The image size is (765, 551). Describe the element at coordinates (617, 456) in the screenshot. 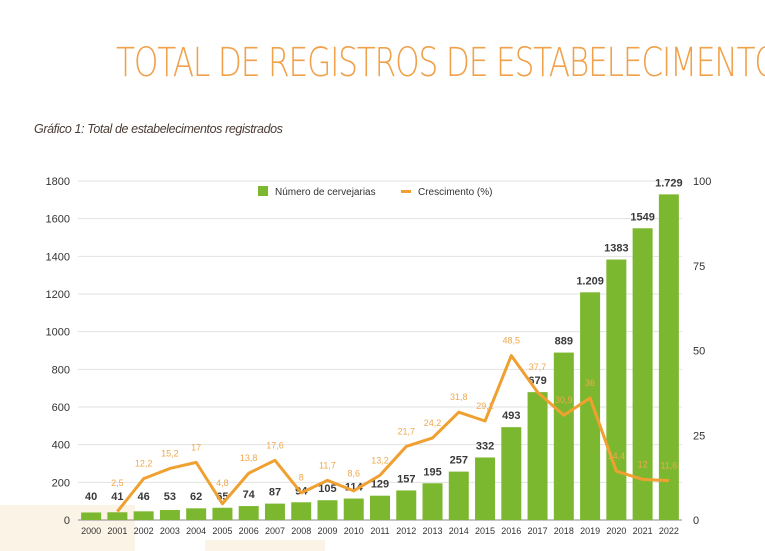

I see `growth-value-label: 14,4` at that location.